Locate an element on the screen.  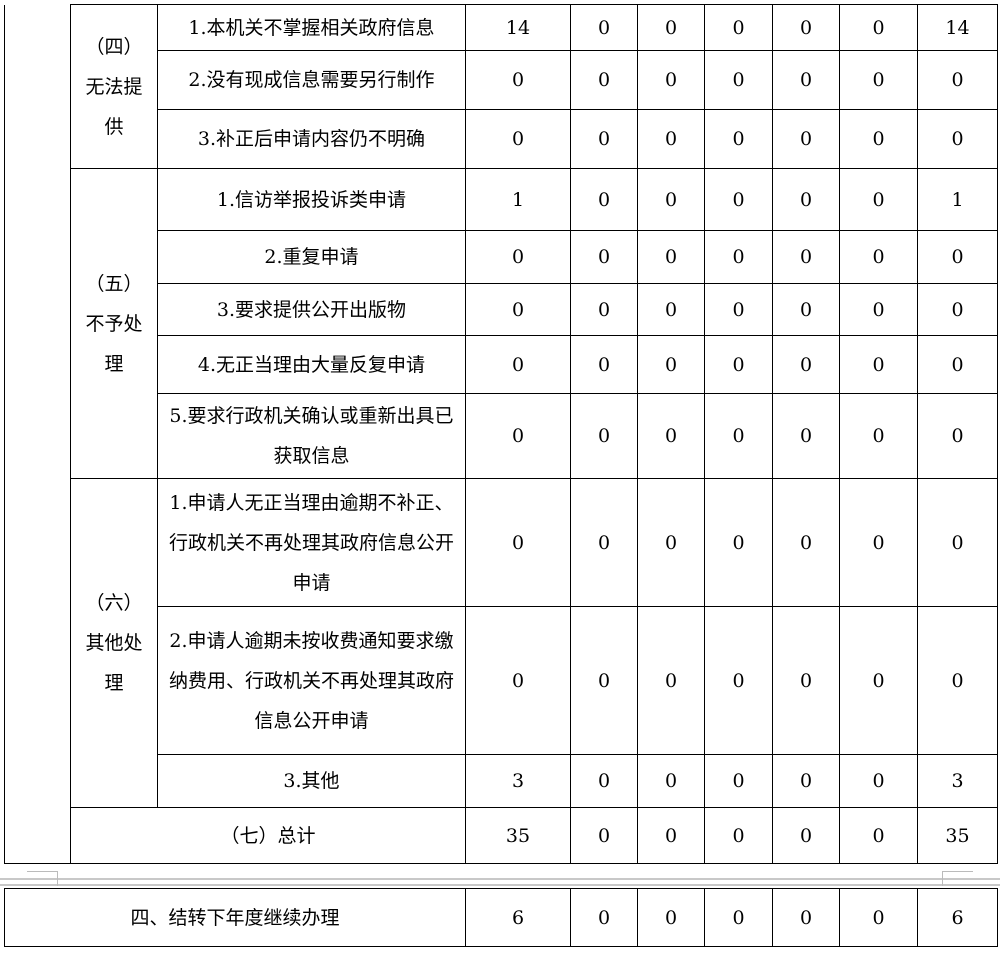
table-row: 2.没有现成信息需要另行制作 0 0 0 0 0 0 0 is located at coordinates (501, 80).